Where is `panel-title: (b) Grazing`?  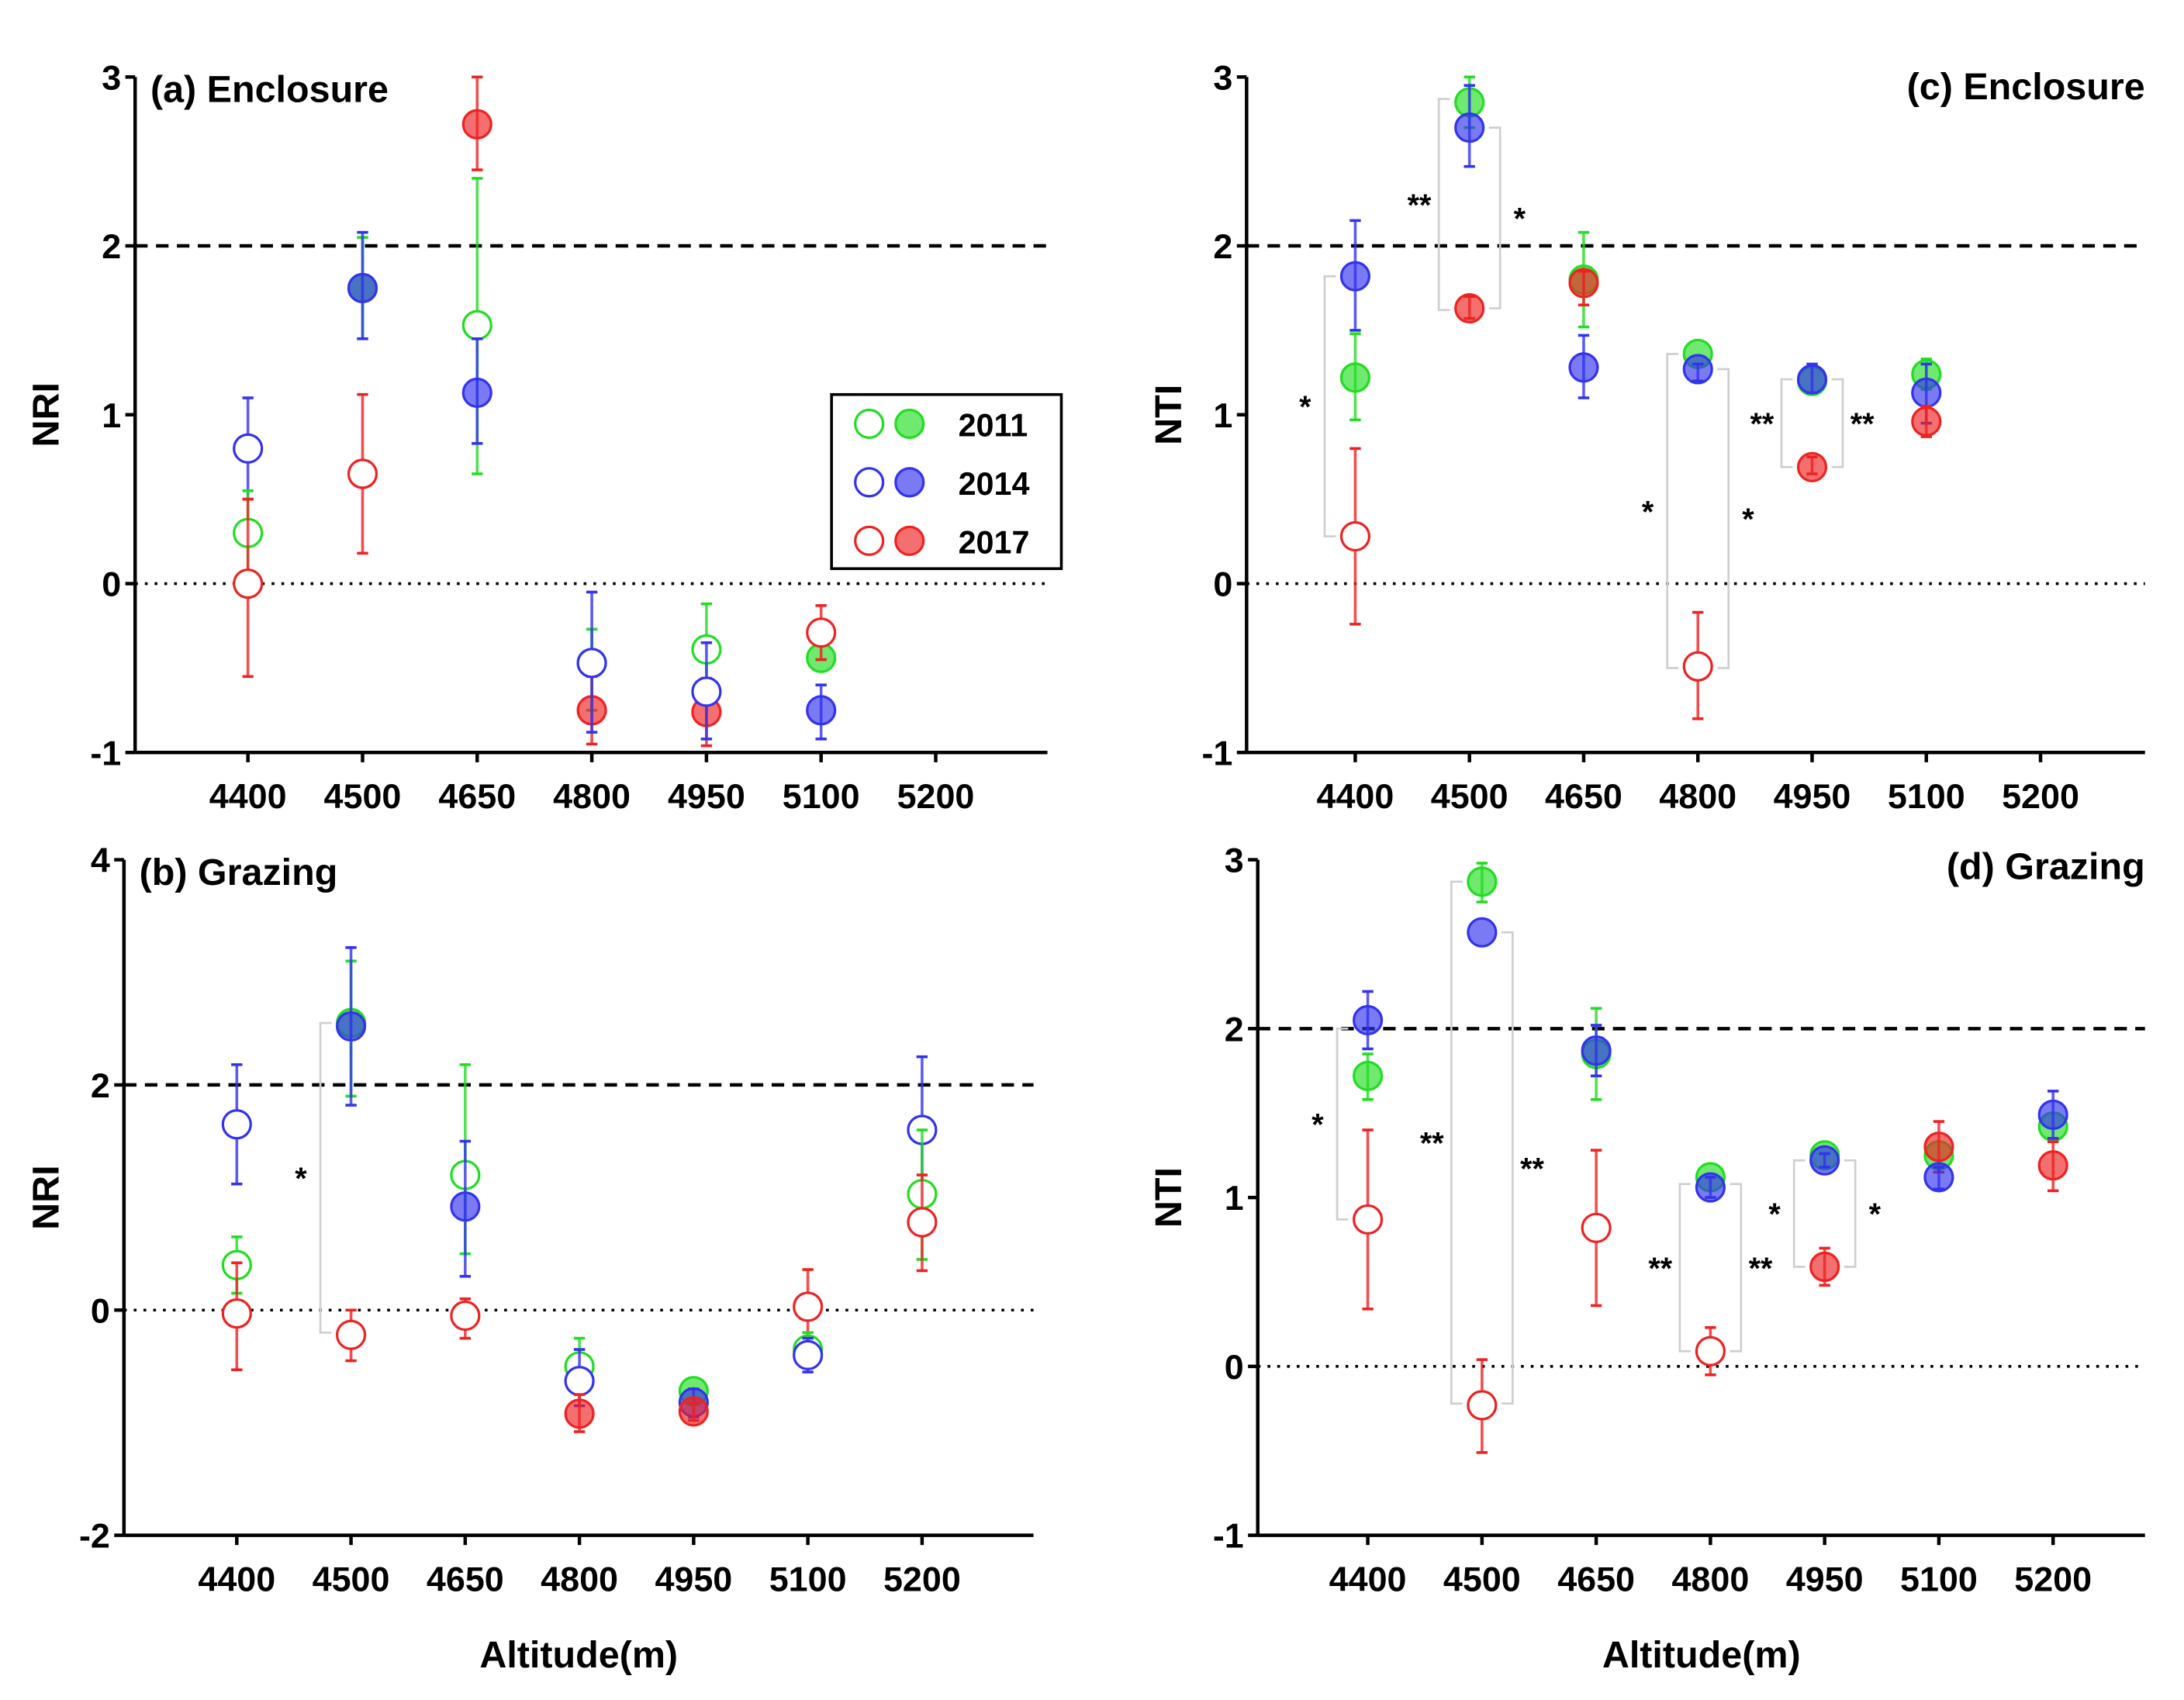
panel-title: (b) Grazing is located at coordinates (239, 872).